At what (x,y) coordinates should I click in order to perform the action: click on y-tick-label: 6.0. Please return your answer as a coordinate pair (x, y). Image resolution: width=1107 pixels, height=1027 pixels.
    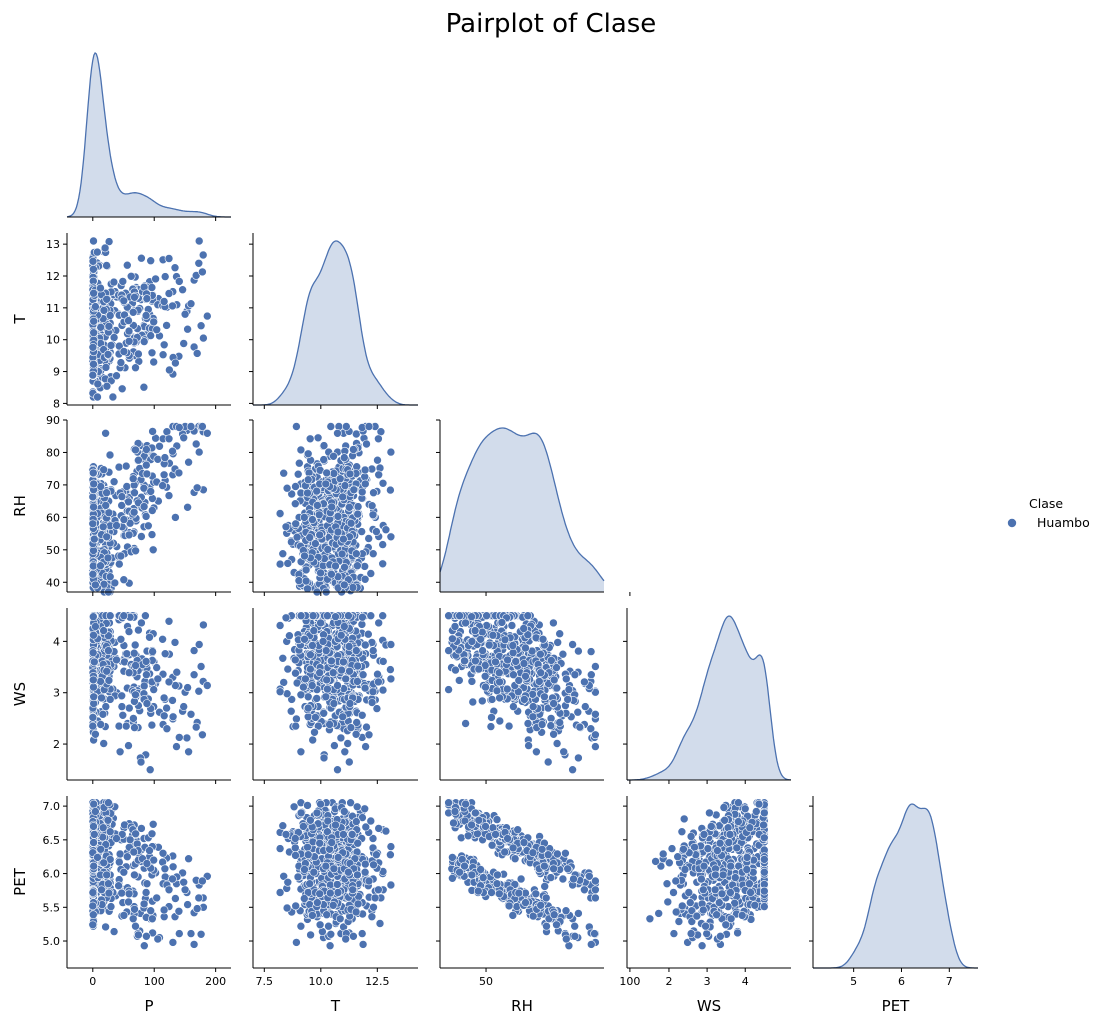
    Looking at the image, I should click on (52, 874).